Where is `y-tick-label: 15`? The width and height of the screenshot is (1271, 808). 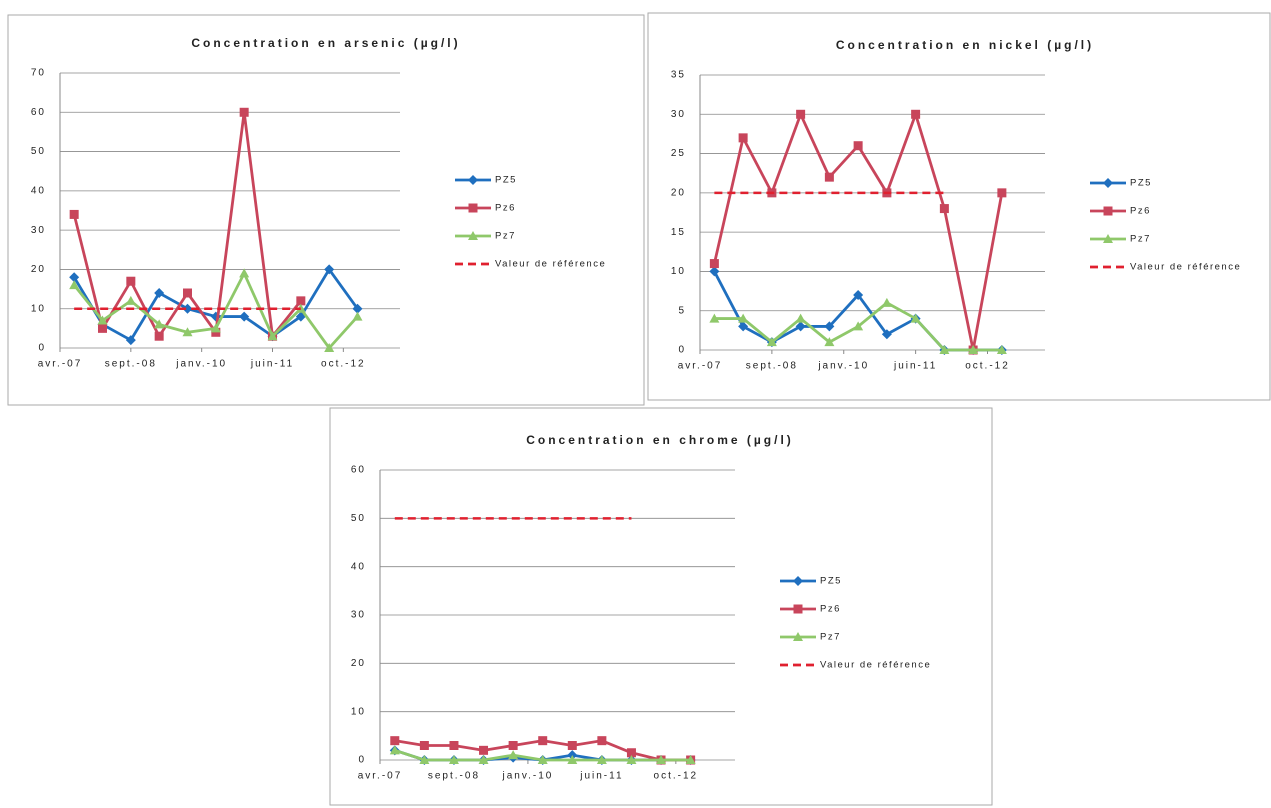 y-tick-label: 15 is located at coordinates (678, 232).